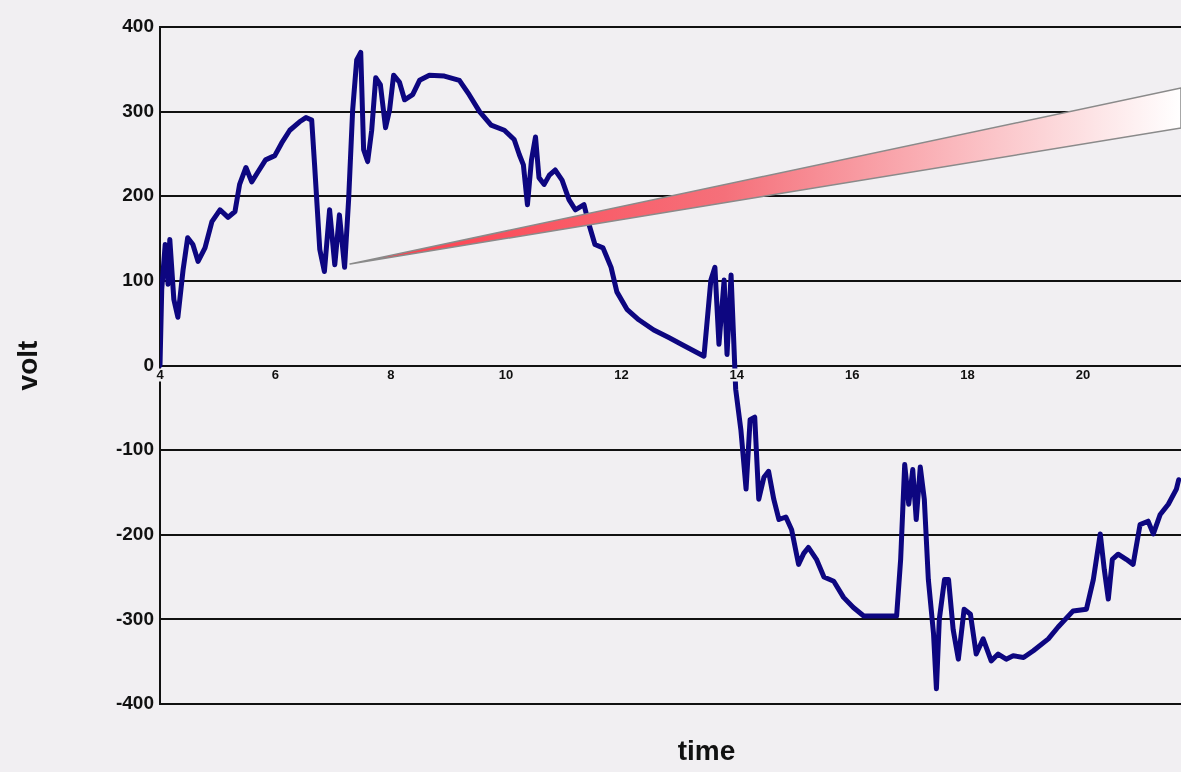 Image resolution: width=1181 pixels, height=772 pixels. What do you see at coordinates (148, 364) in the screenshot?
I see `y-tick-label: 0` at bounding box center [148, 364].